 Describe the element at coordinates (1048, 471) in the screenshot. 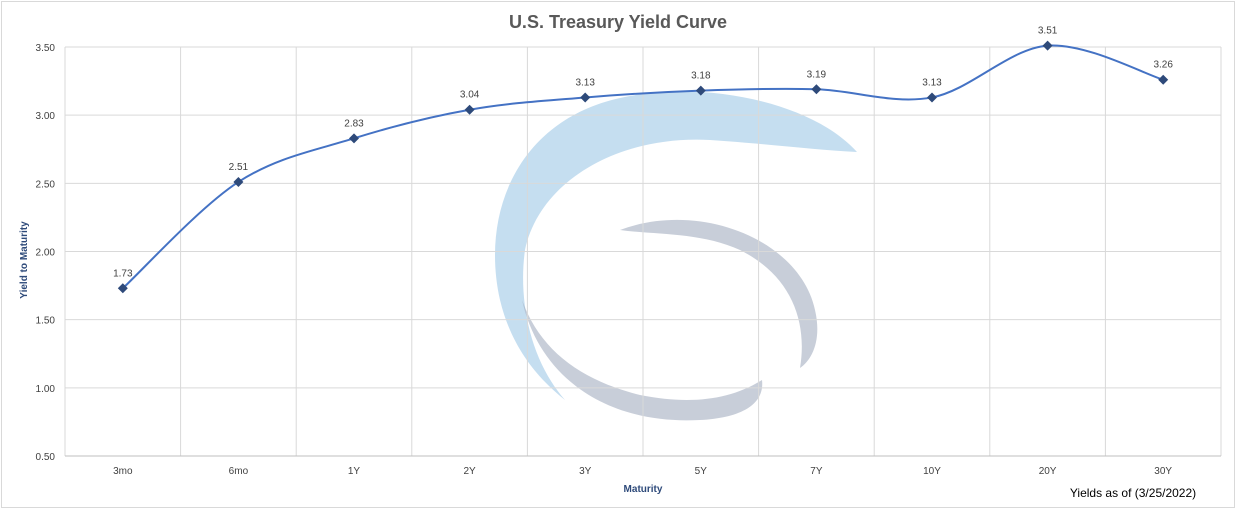

I see `x-tick-label: 20Y` at that location.